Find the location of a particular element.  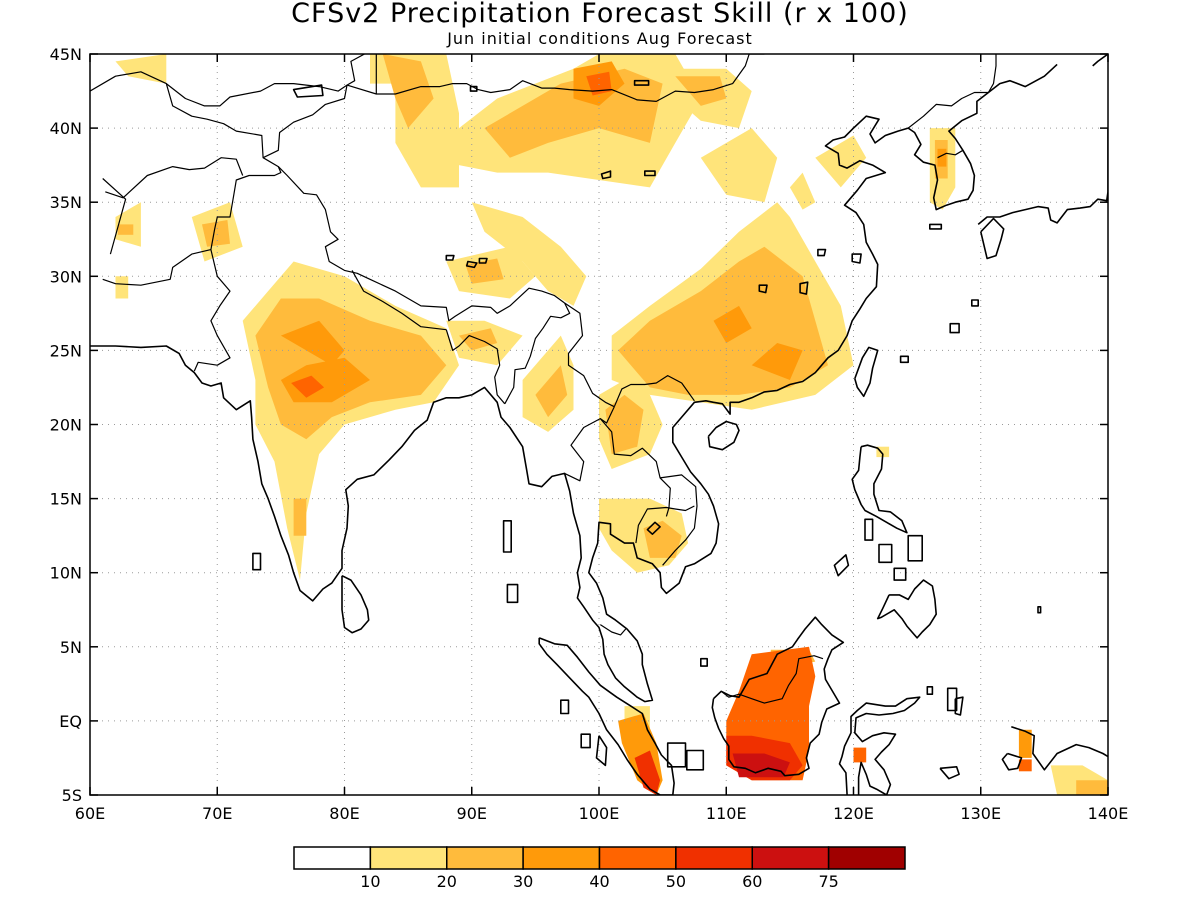

lat-tick-label: EQ is located at coordinates (70, 721).